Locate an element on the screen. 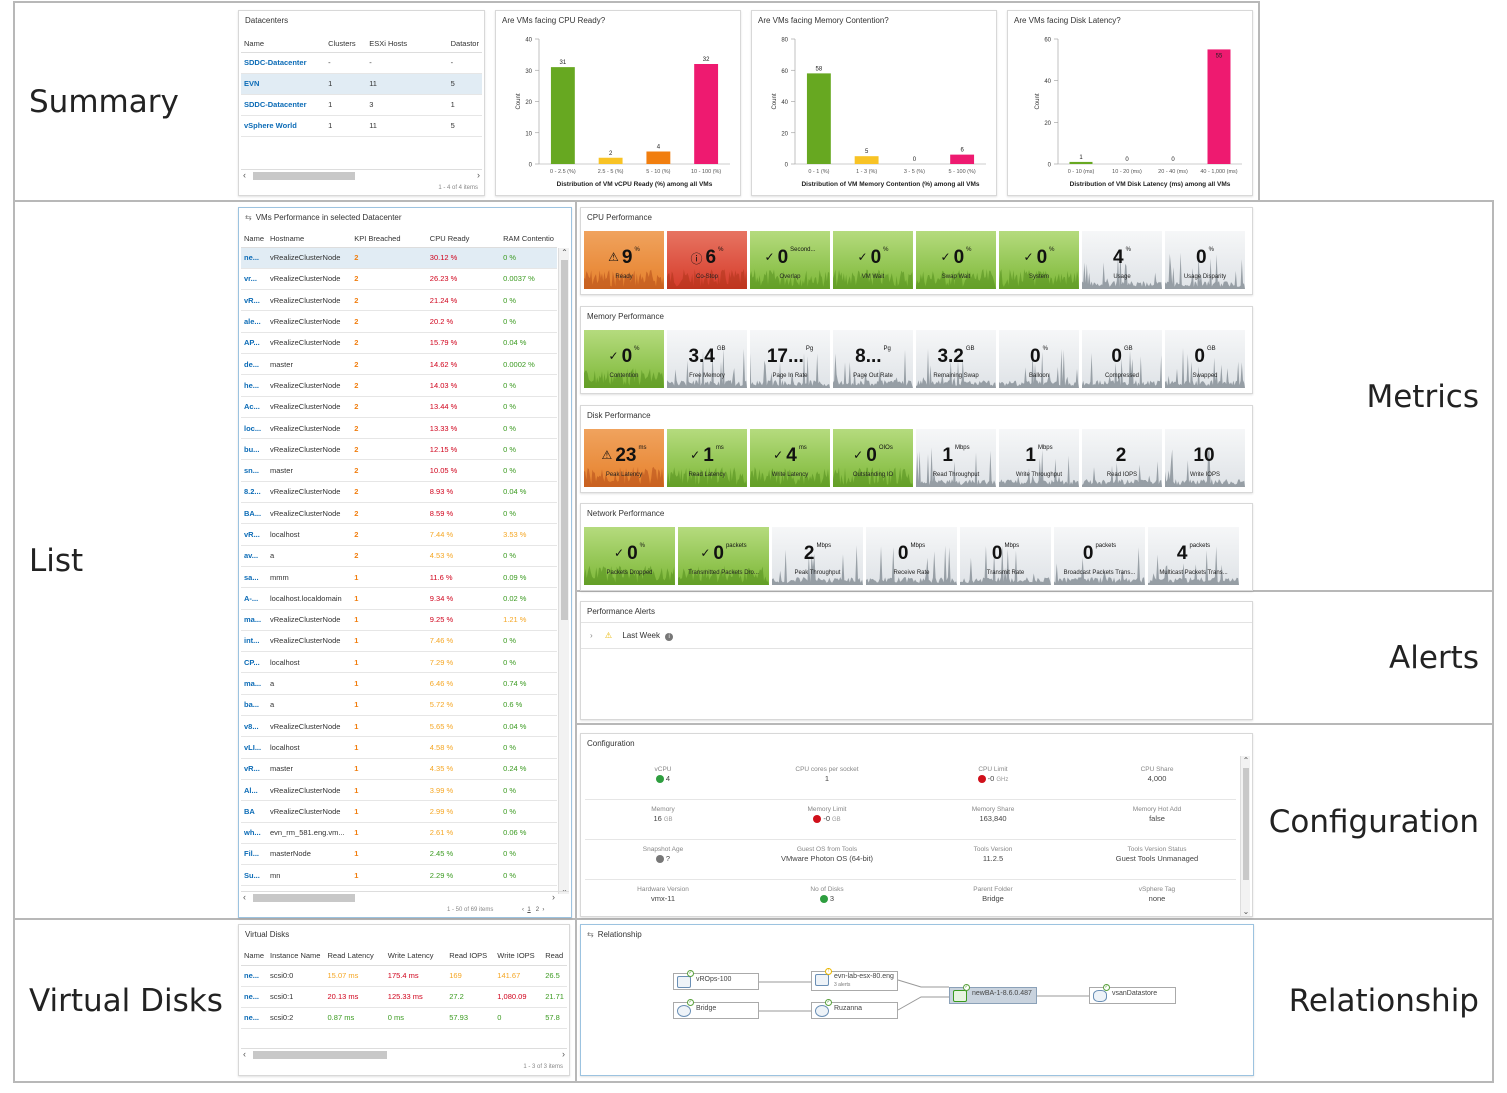 Image resolution: width=1507 pixels, height=1093 pixels. table-row: AP... vRealizeClusterNode 2 15.79 % 0.04 % is located at coordinates (399, 343).